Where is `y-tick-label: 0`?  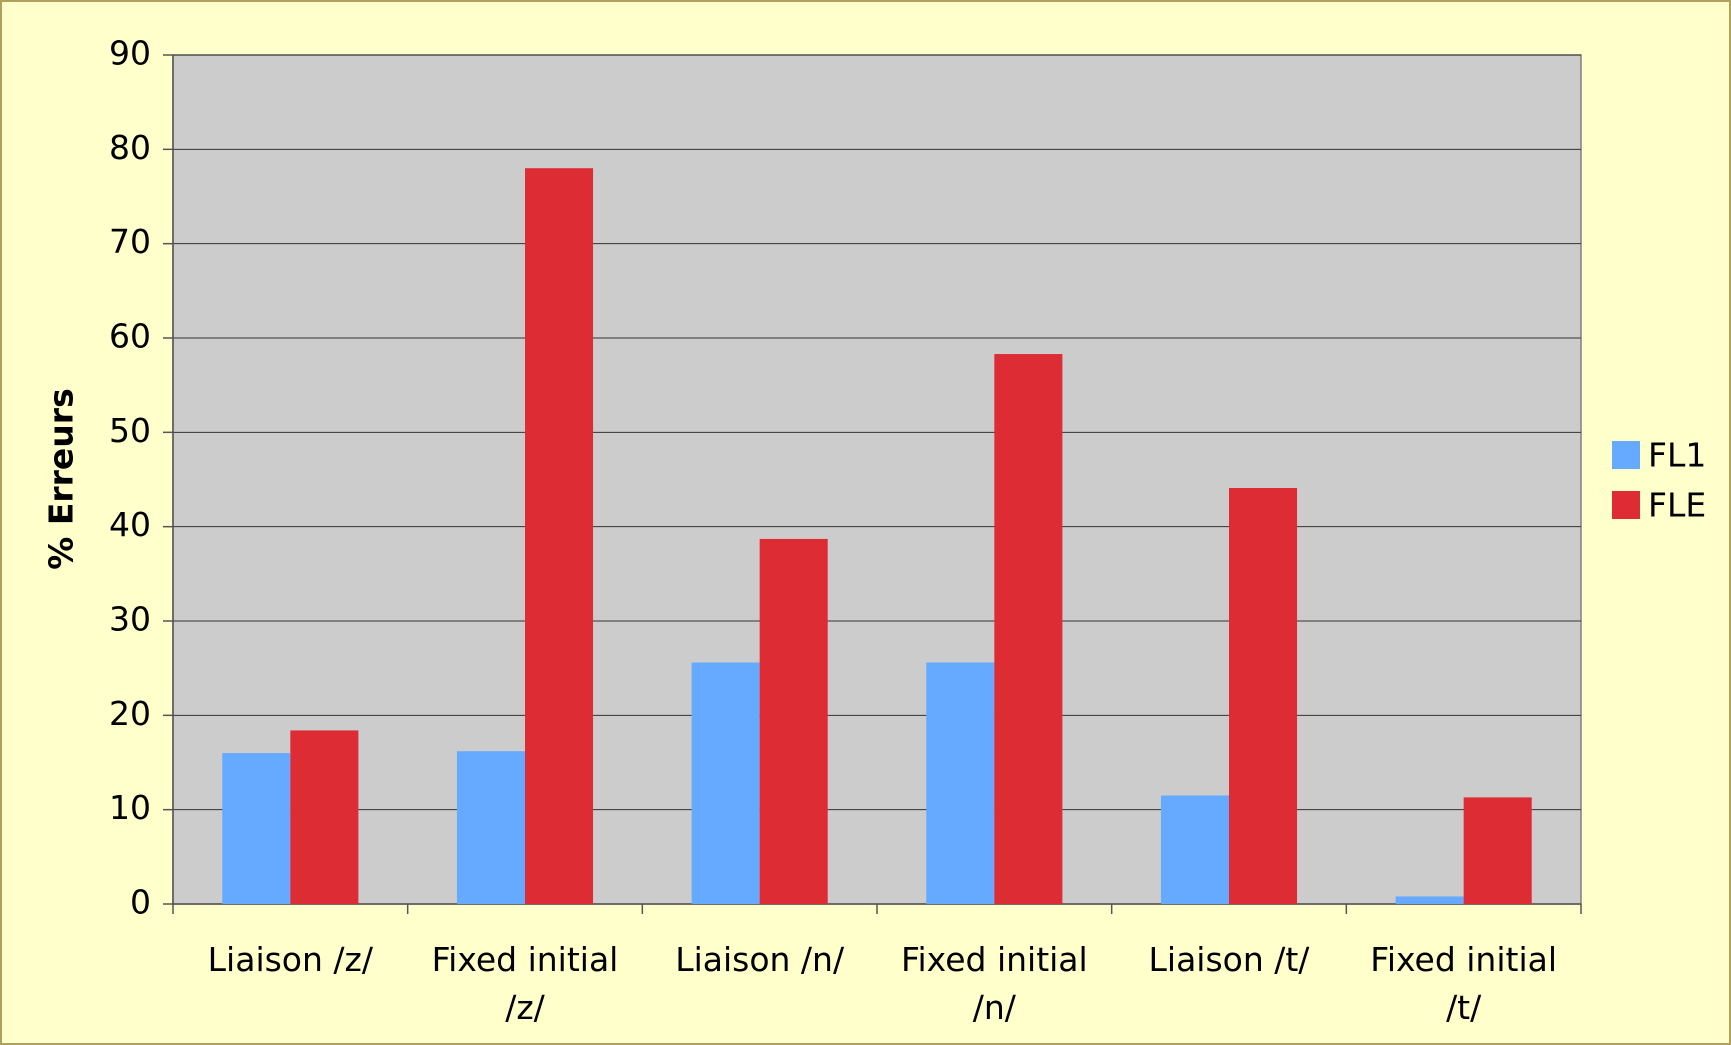
y-tick-label: 0 is located at coordinates (140, 902).